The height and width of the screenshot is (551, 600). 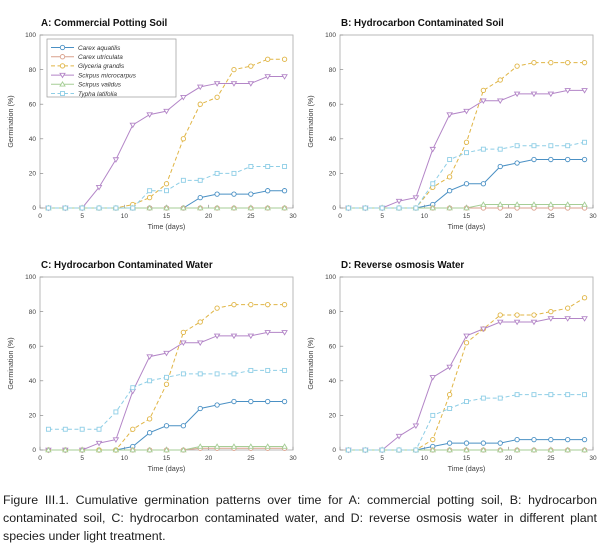 What do you see at coordinates (167, 468) in the screenshot?
I see `x-axis-label: Time (days)` at bounding box center [167, 468].